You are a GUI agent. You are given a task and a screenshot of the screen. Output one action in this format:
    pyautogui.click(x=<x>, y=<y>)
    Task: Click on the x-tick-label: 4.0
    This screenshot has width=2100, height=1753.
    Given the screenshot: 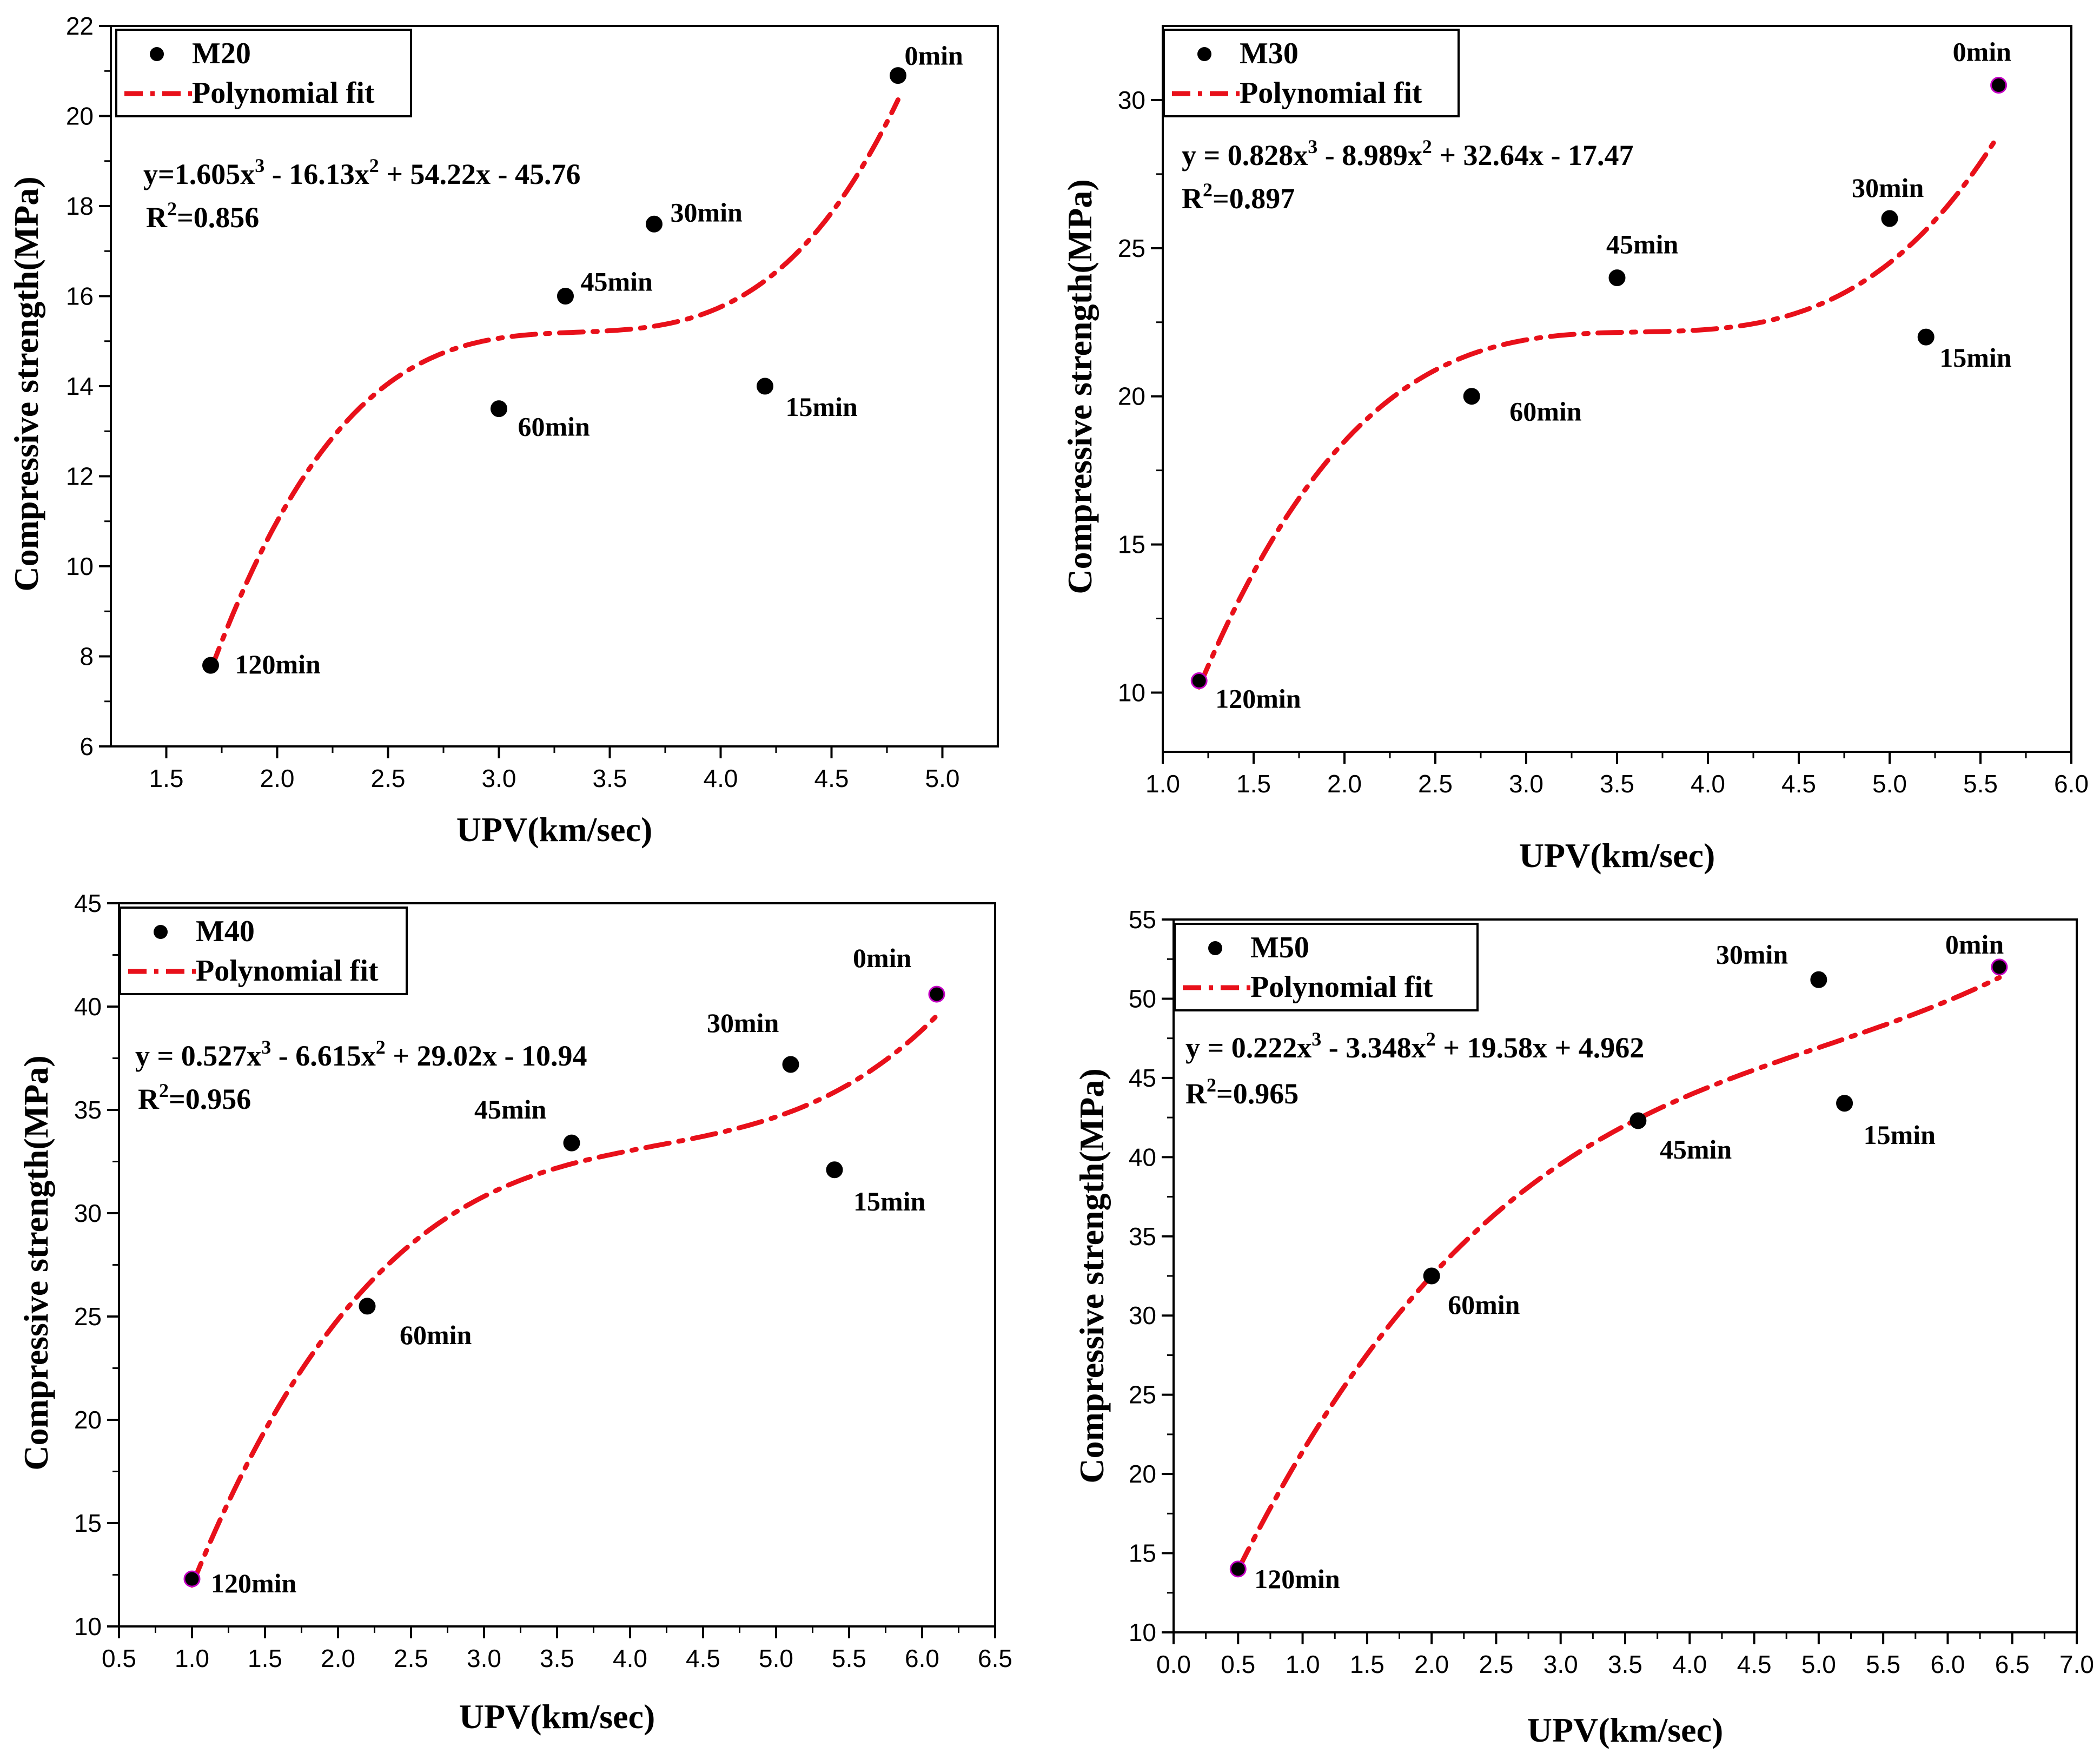 What is the action you would take?
    pyautogui.click(x=630, y=1658)
    